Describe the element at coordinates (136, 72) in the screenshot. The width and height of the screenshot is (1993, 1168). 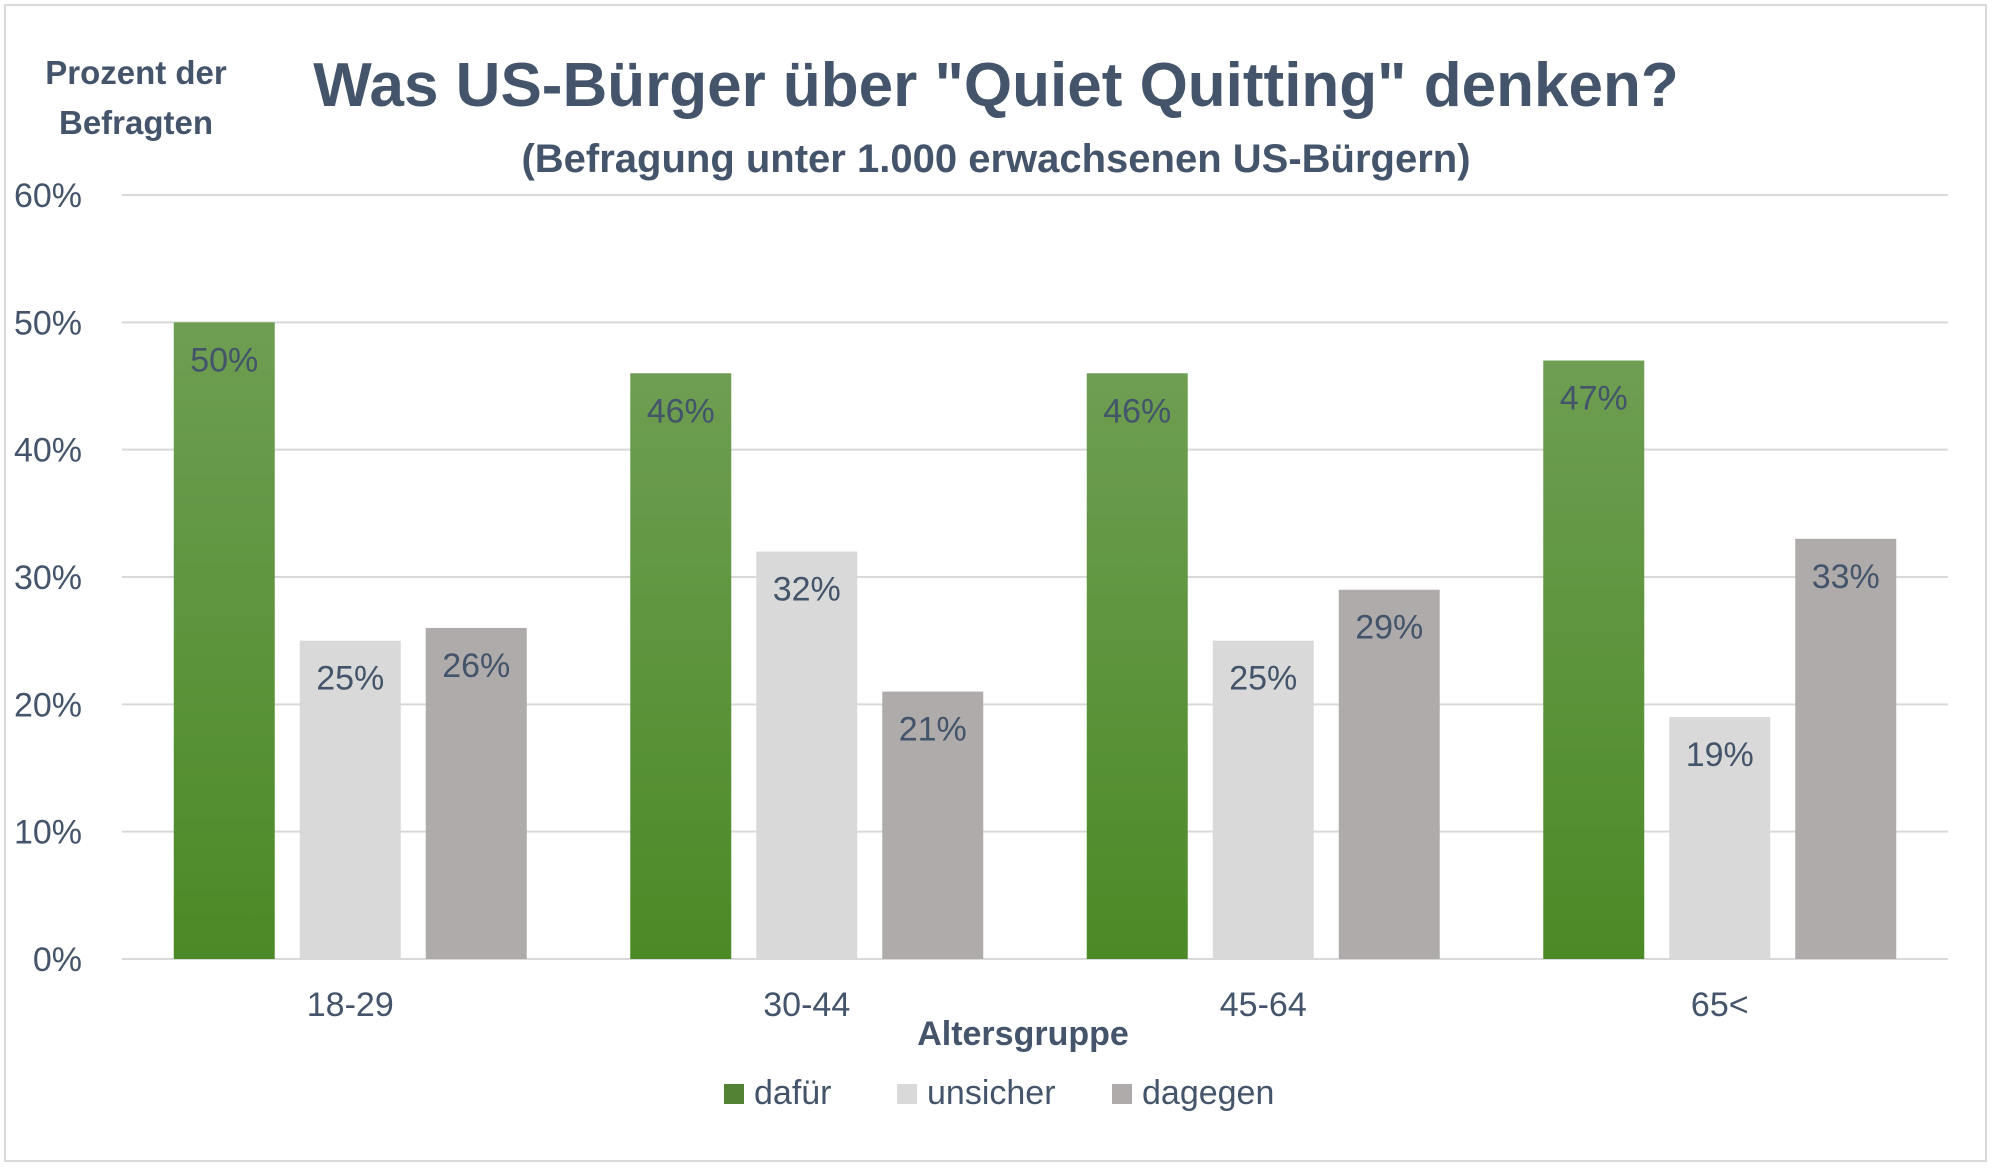
I see `y-axis-label-line1: Prozent der` at that location.